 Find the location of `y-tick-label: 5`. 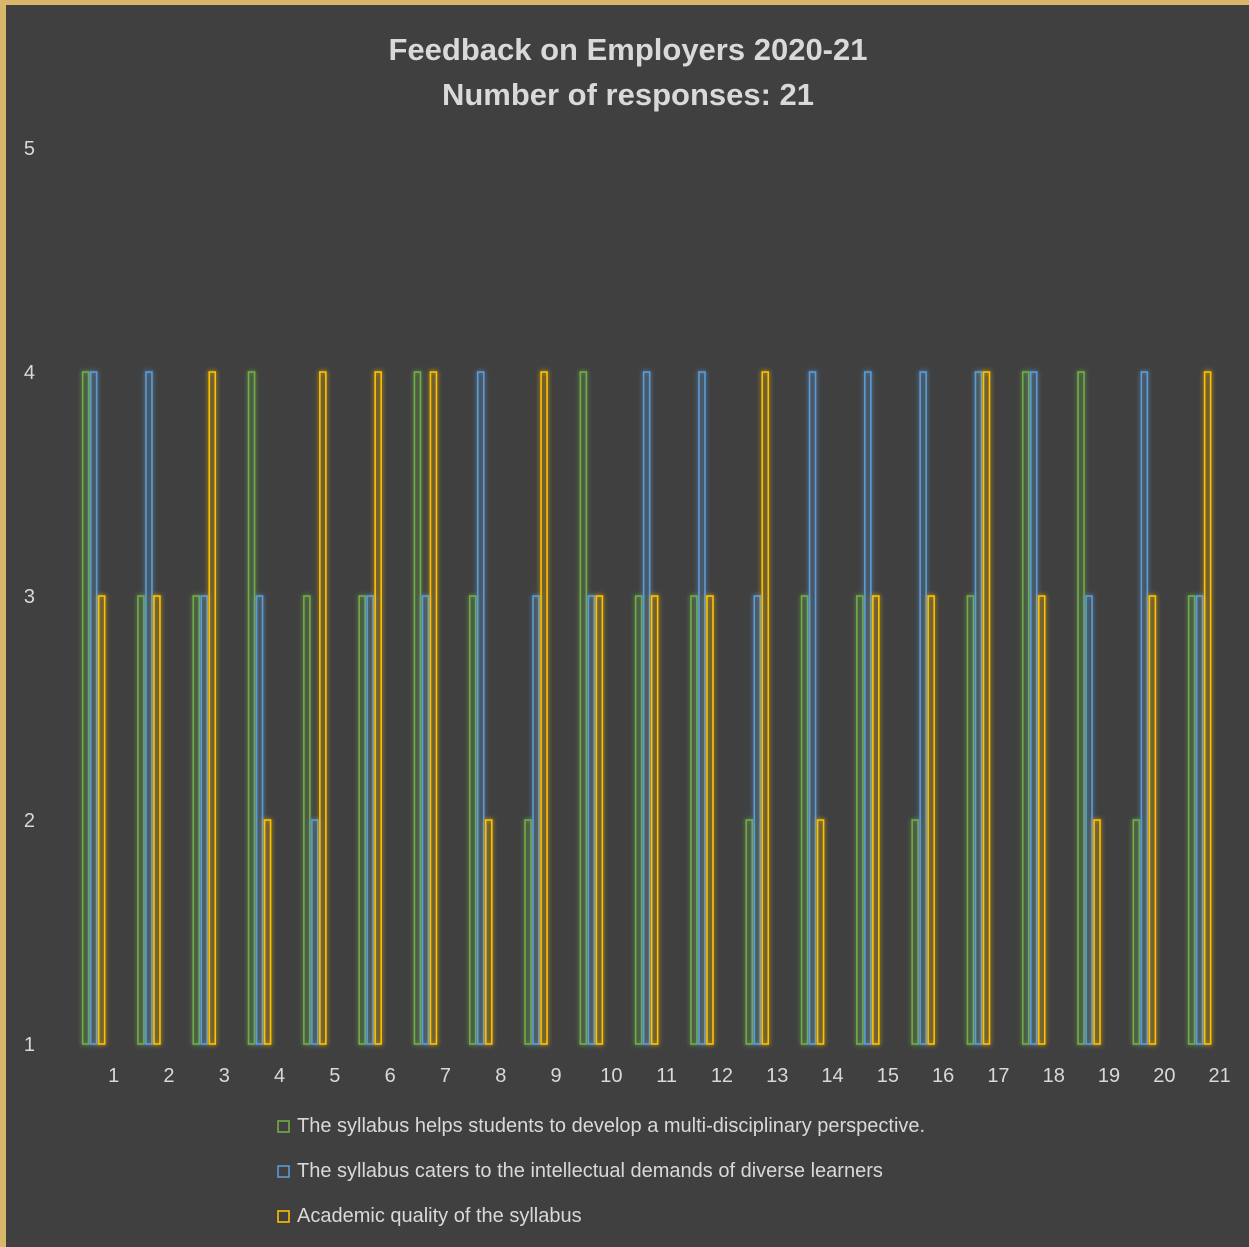

y-tick-label: 5 is located at coordinates (29, 149).